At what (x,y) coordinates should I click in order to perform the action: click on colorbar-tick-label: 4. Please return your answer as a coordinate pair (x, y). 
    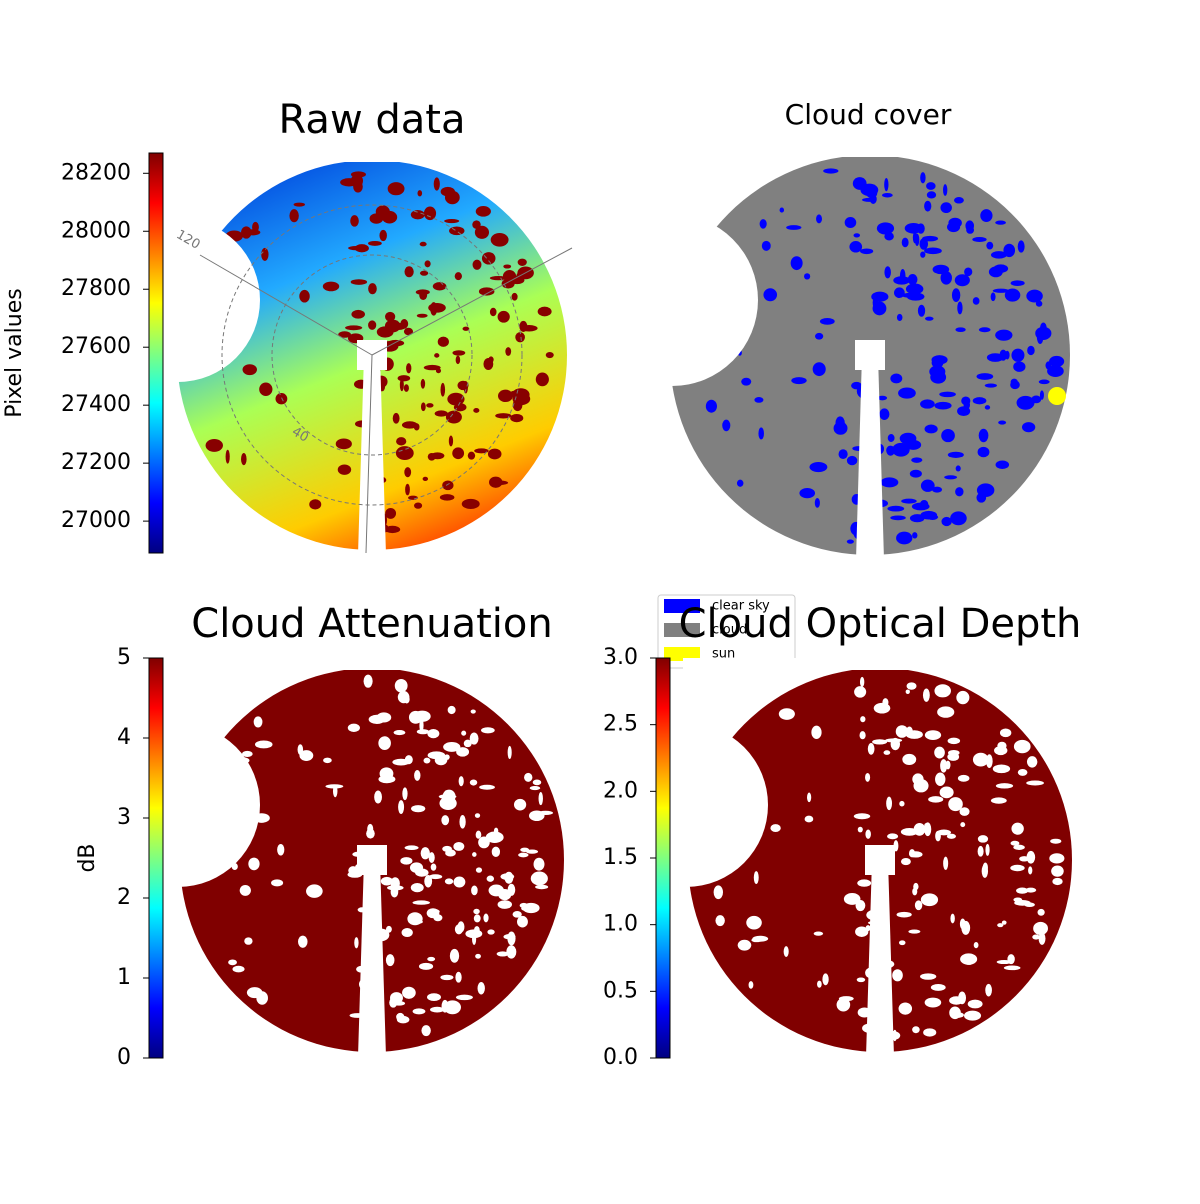
    Looking at the image, I should click on (124, 737).